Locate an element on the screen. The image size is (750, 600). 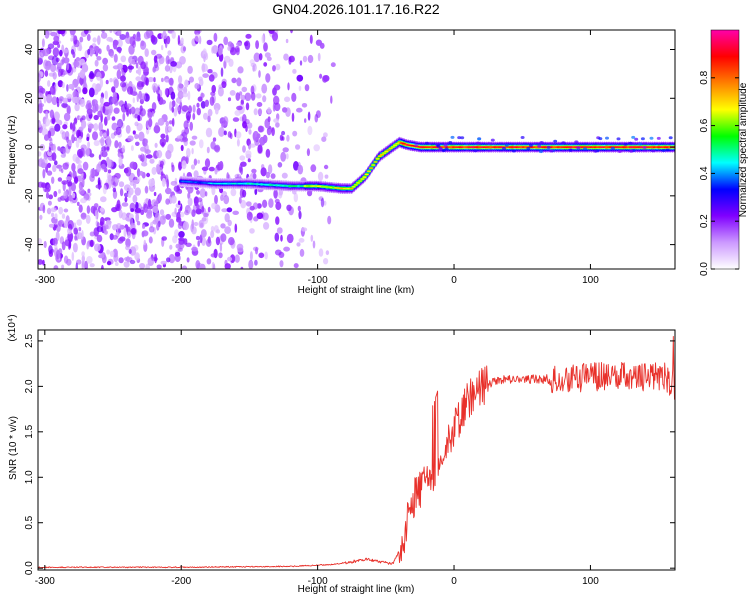
snr-x-label: Height of straight line (km) is located at coordinates (356, 589).